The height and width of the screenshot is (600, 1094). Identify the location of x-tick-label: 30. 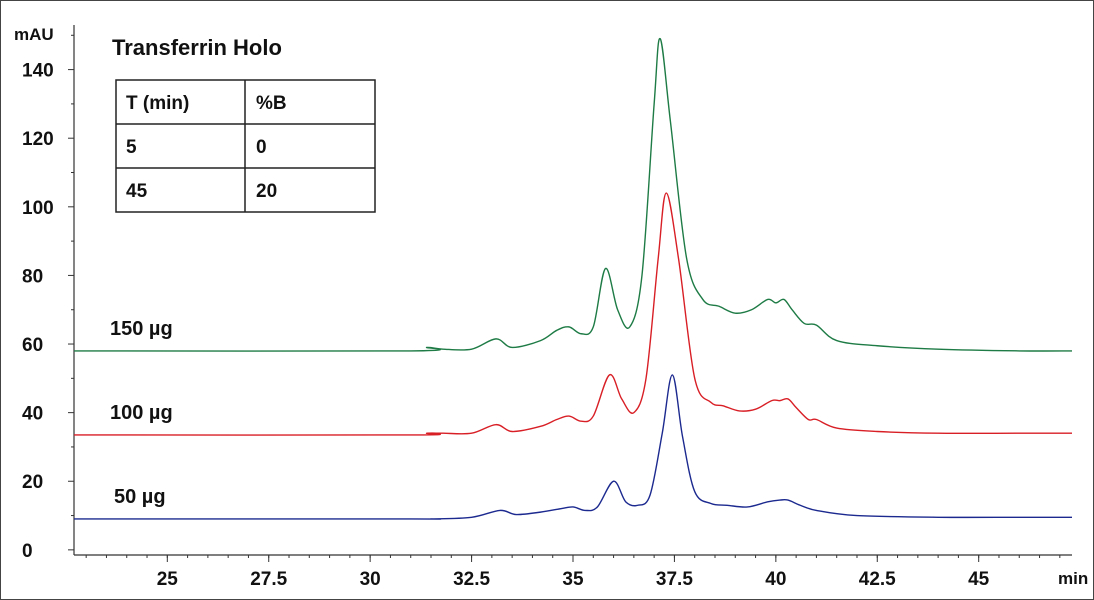
(370, 579).